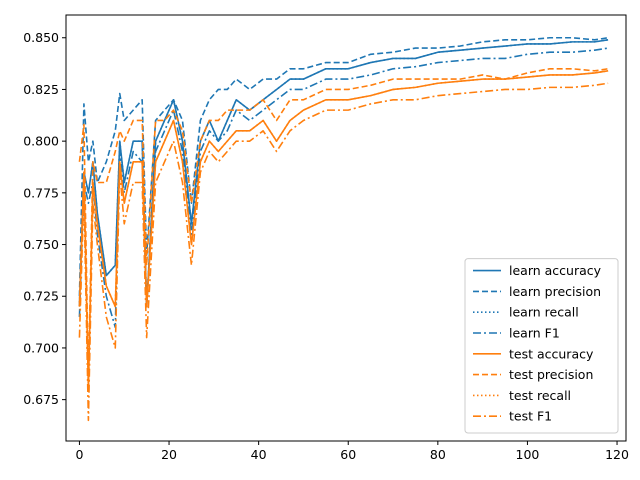  I want to click on legend-label: test precision, so click(551, 374).